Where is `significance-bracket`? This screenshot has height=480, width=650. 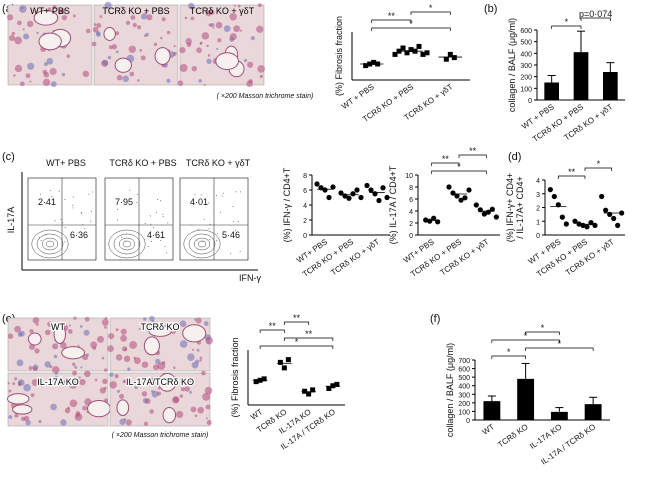 significance-bracket is located at coordinates (272, 331).